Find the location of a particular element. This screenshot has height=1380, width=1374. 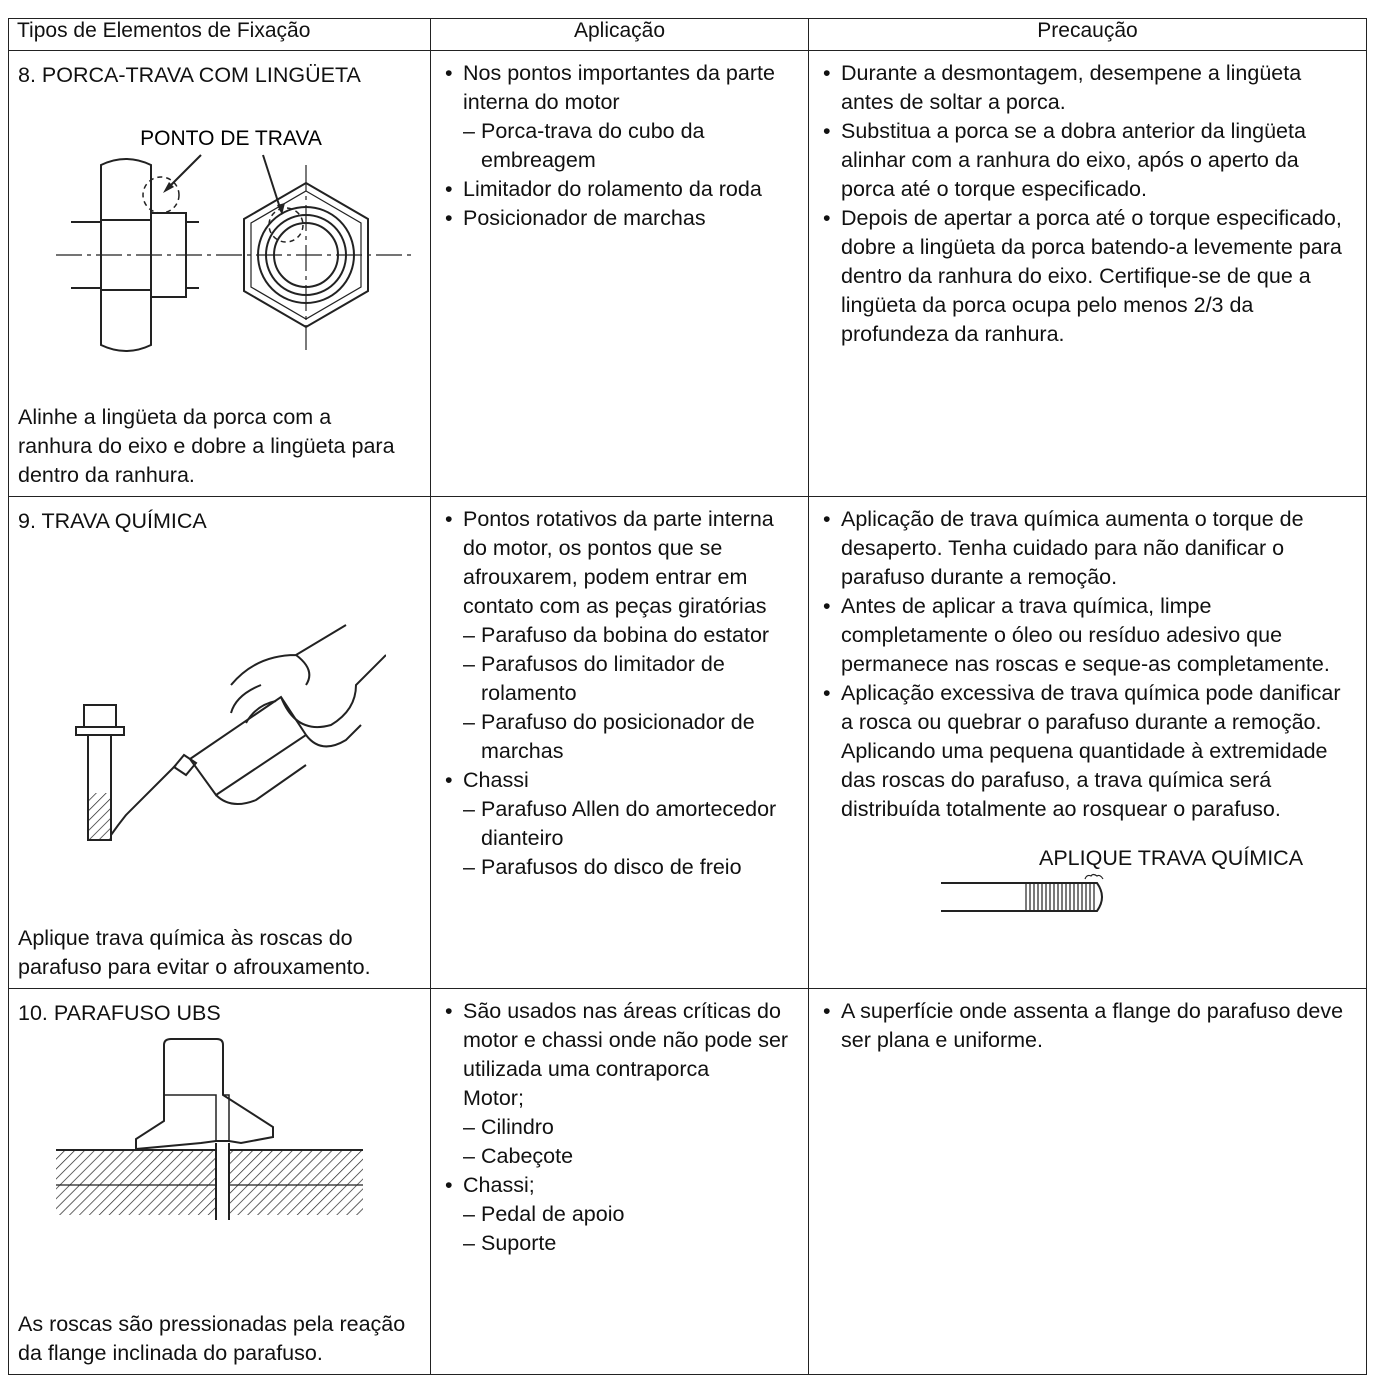

header-cell: Precaução is located at coordinates (1087, 34).